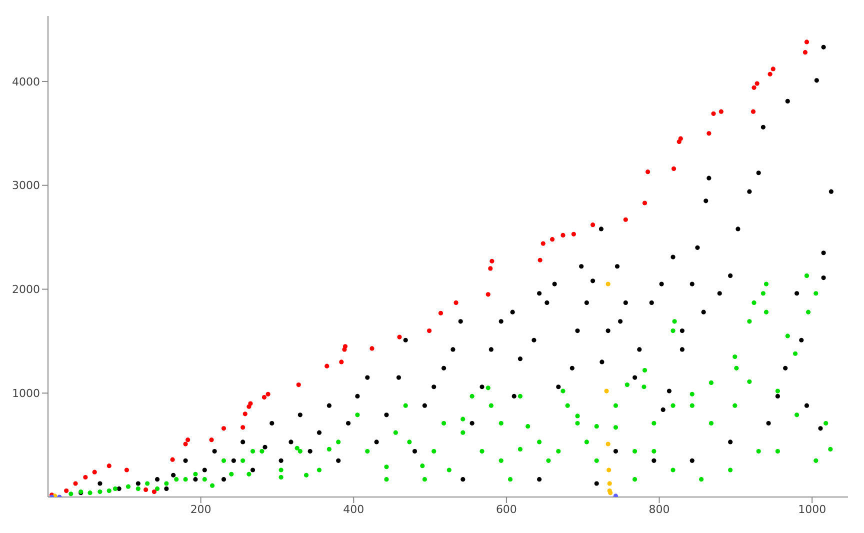 The image size is (864, 533). Describe the element at coordinates (659, 509) in the screenshot. I see `x-tick-label: 800` at that location.